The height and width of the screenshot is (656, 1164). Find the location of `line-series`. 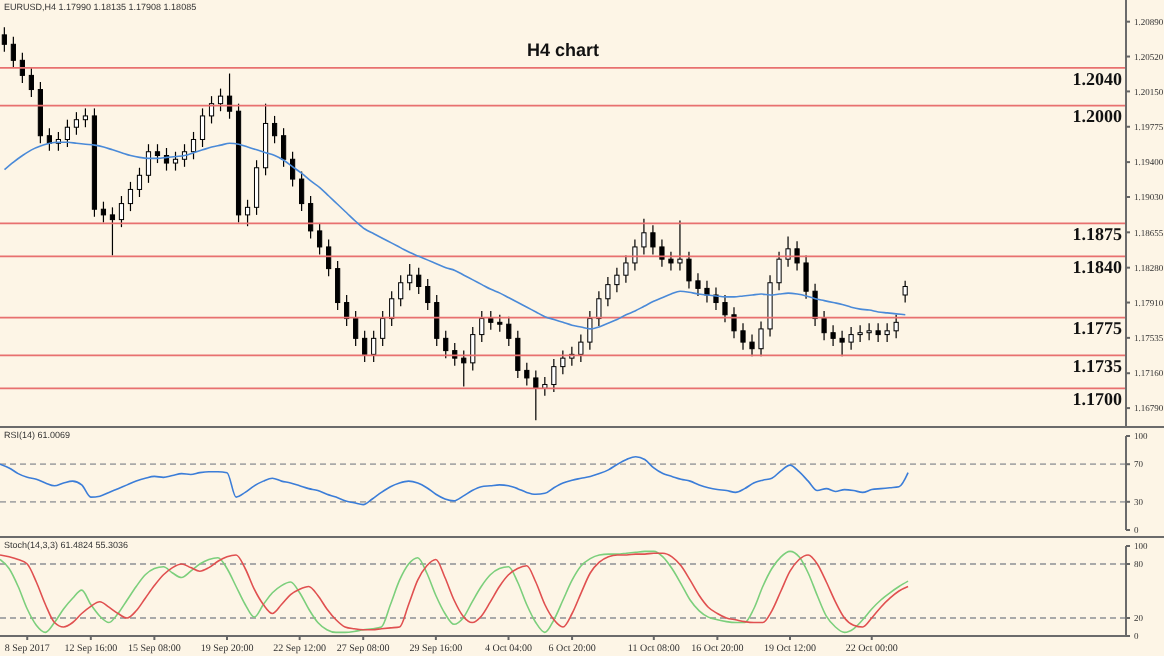

line-series is located at coordinates (454, 480).